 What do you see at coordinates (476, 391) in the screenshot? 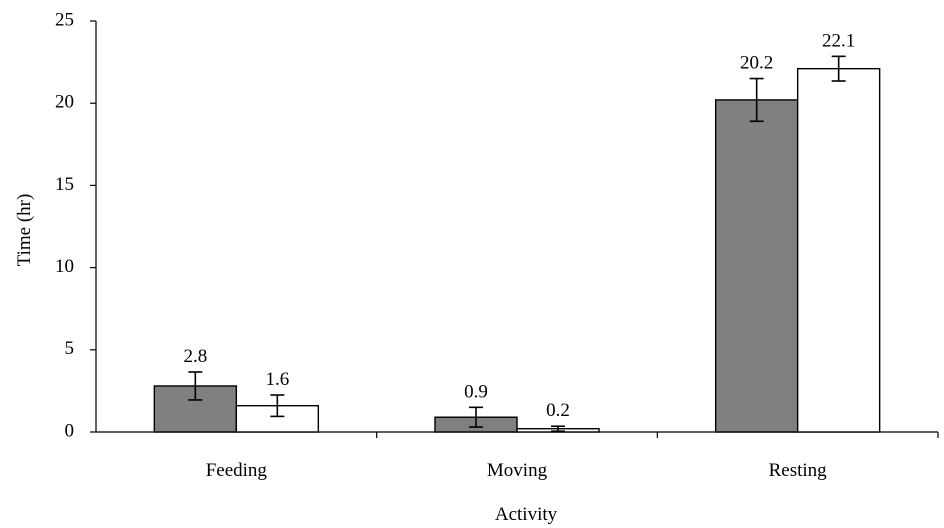
I see `data-label: 0.9` at bounding box center [476, 391].